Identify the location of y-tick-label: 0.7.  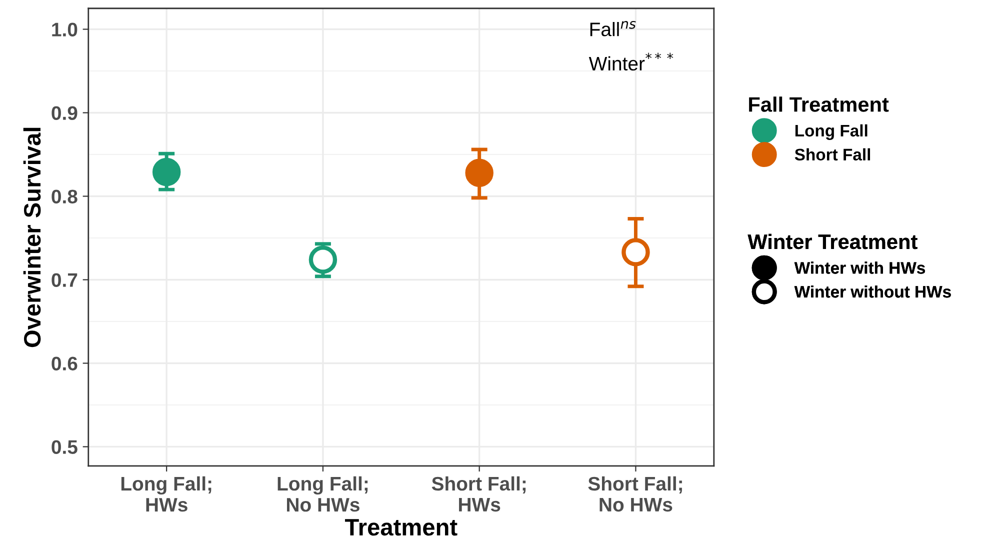
(65, 280).